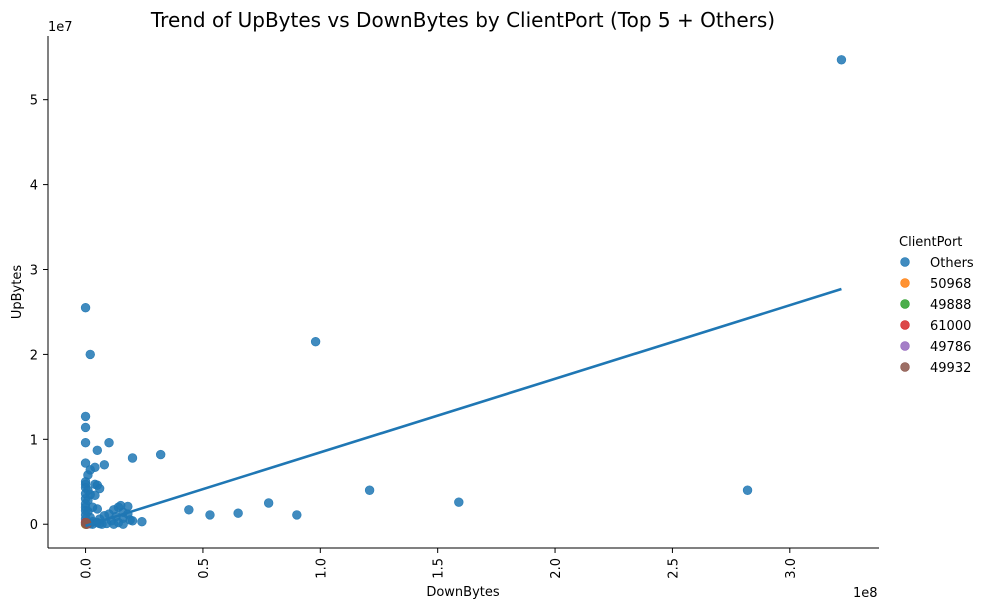  I want to click on legend-label-49932: 49932, so click(950, 368).